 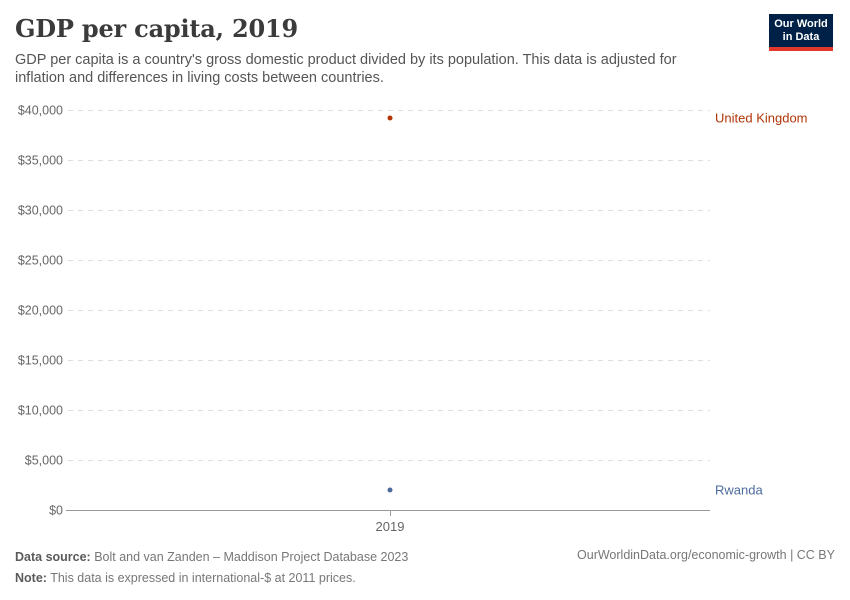 What do you see at coordinates (390, 526) in the screenshot?
I see `x-tick-label: 2019` at bounding box center [390, 526].